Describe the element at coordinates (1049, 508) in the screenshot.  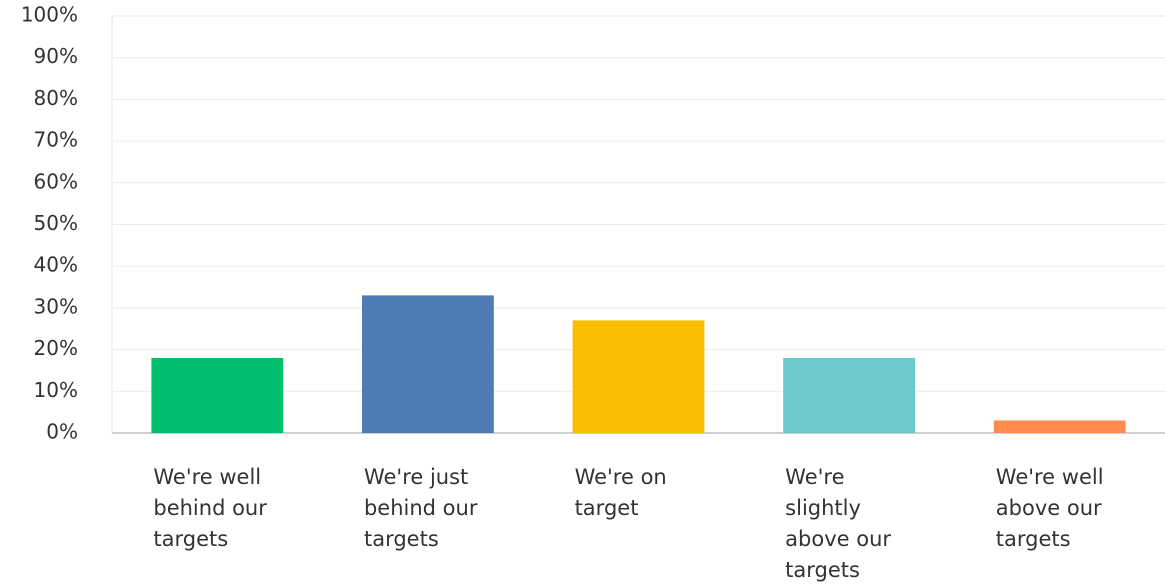
I see `x-tick-label: We're well above our targets` at that location.